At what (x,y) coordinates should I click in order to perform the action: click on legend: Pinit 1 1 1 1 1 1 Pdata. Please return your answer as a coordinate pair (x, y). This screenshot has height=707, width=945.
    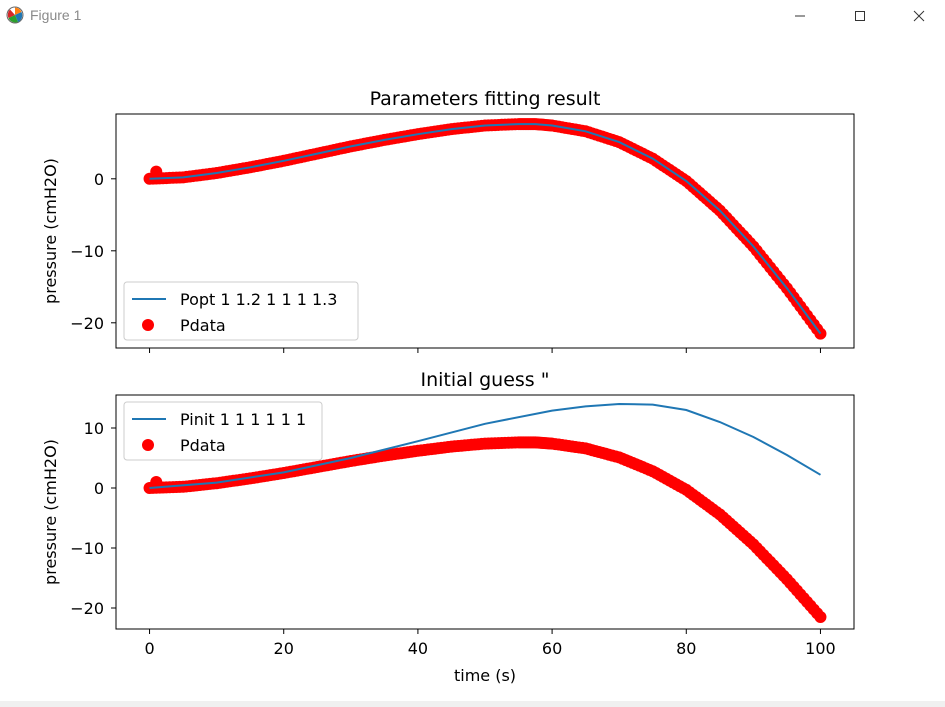
    Looking at the image, I should click on (223, 431).